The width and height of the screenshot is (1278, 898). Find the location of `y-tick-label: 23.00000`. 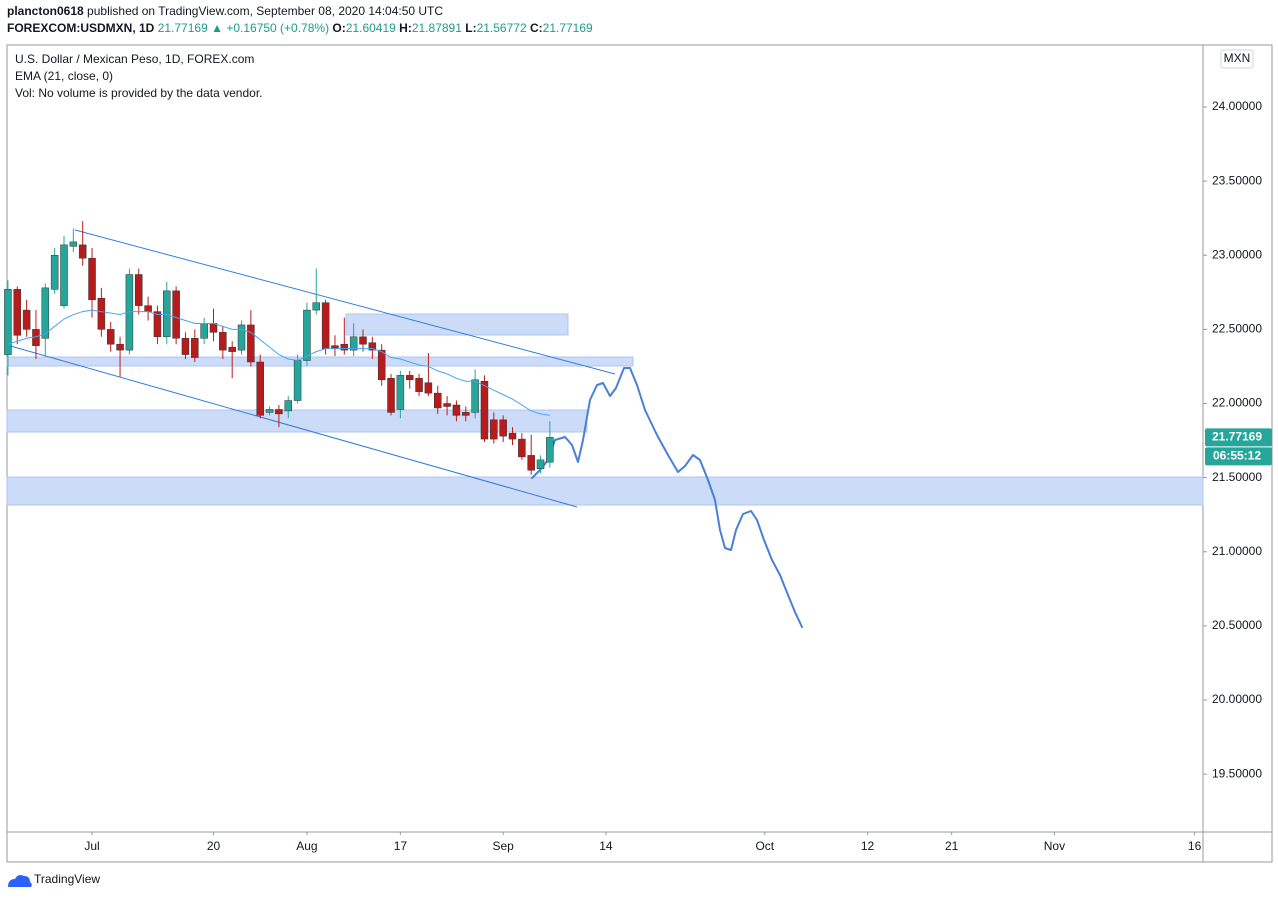

y-tick-label: 23.00000 is located at coordinates (1237, 254).